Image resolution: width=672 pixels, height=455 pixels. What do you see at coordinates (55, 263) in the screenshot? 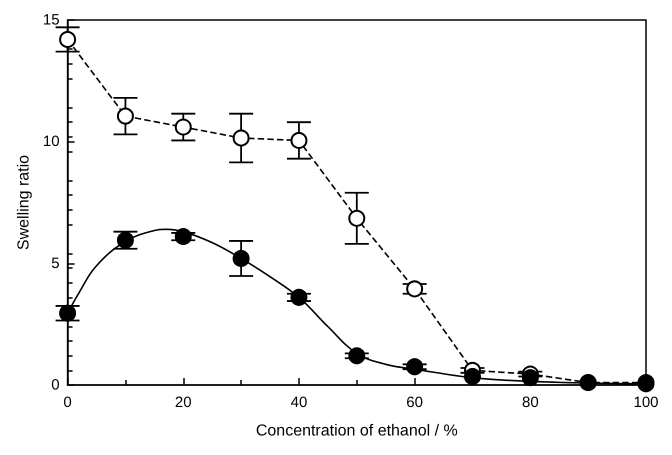
I see `y-tick-label: 5` at bounding box center [55, 263].